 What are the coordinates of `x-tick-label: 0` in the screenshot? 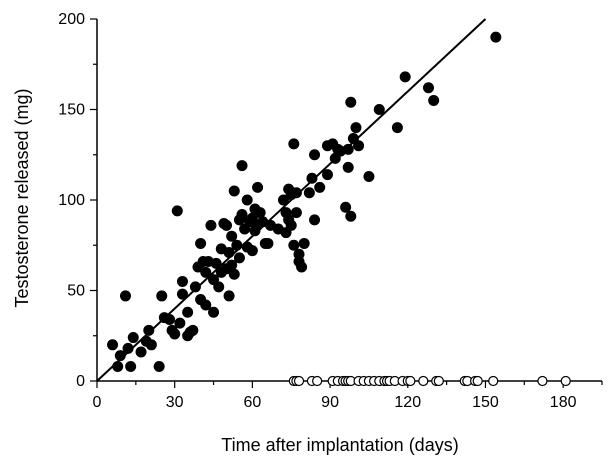 It's located at (97, 402).